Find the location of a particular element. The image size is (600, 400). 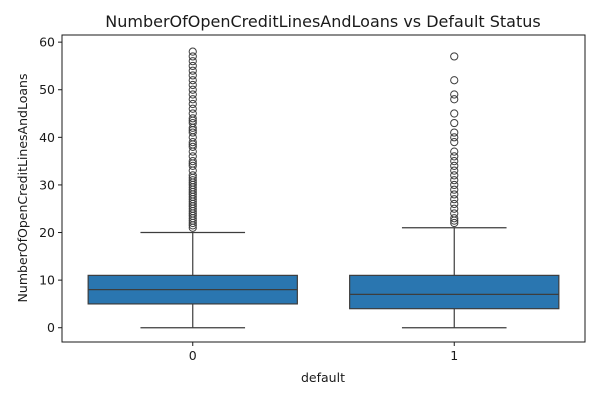

x-tick-label: 1 is located at coordinates (454, 355).